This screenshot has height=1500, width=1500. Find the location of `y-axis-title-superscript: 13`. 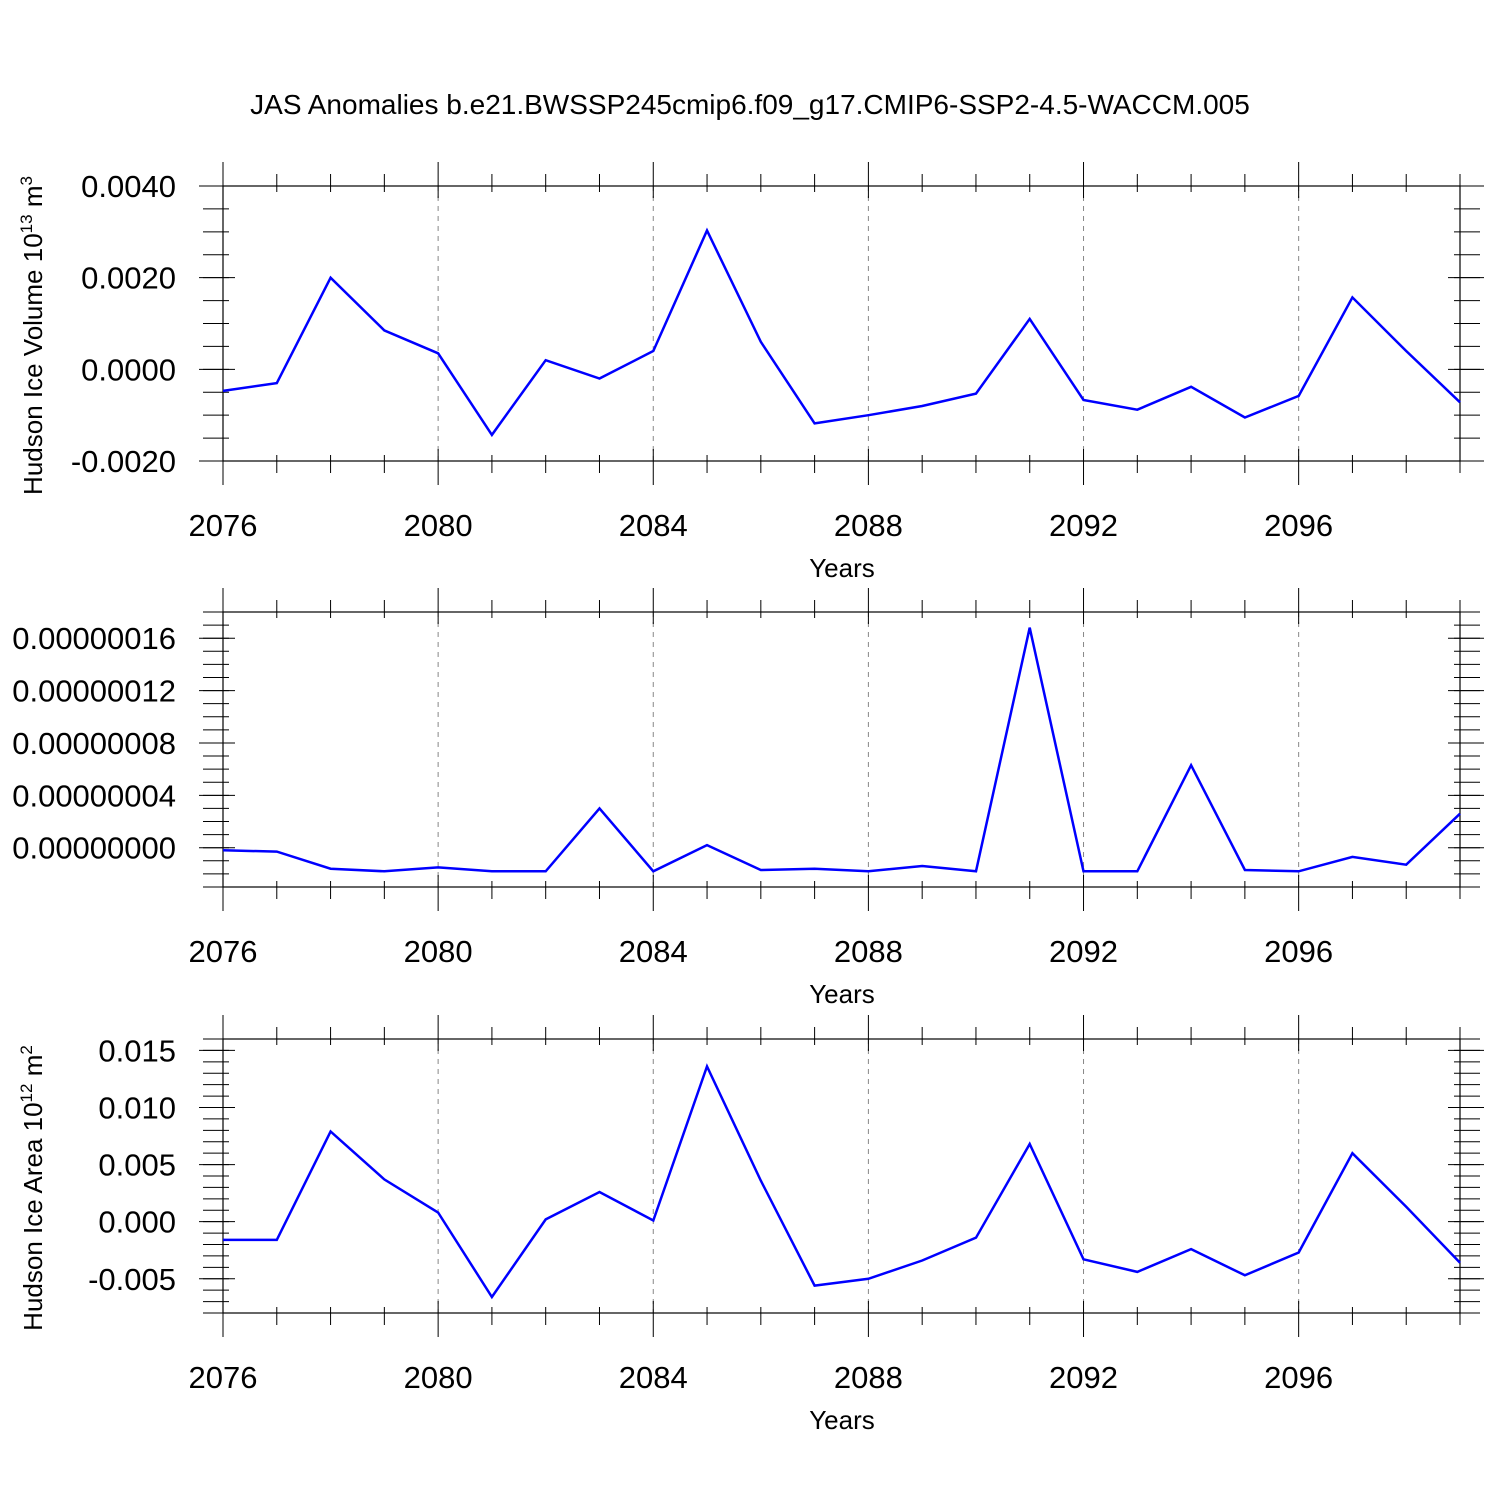

y-axis-title-superscript: 13 is located at coordinates (26, 223).